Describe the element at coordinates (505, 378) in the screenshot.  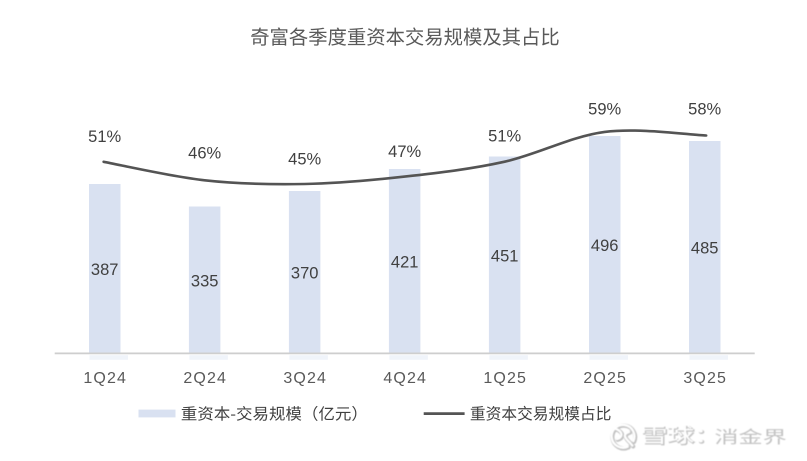
I see `svg-text: 1Q25` at that location.